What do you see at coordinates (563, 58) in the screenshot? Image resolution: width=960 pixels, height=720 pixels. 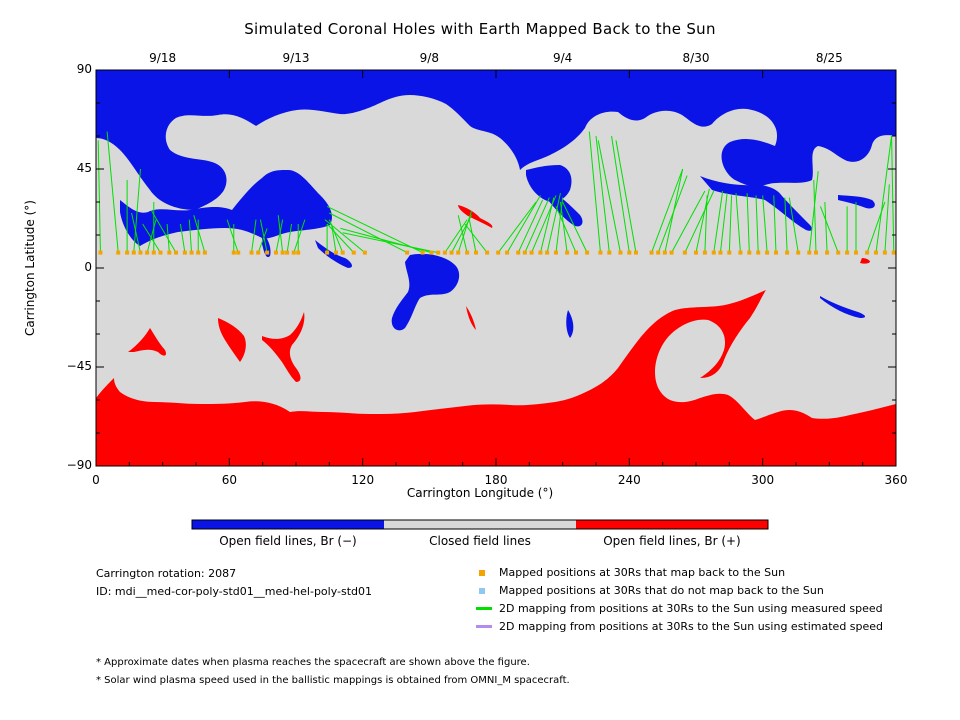 I see `date-label: 9/4` at bounding box center [563, 58].